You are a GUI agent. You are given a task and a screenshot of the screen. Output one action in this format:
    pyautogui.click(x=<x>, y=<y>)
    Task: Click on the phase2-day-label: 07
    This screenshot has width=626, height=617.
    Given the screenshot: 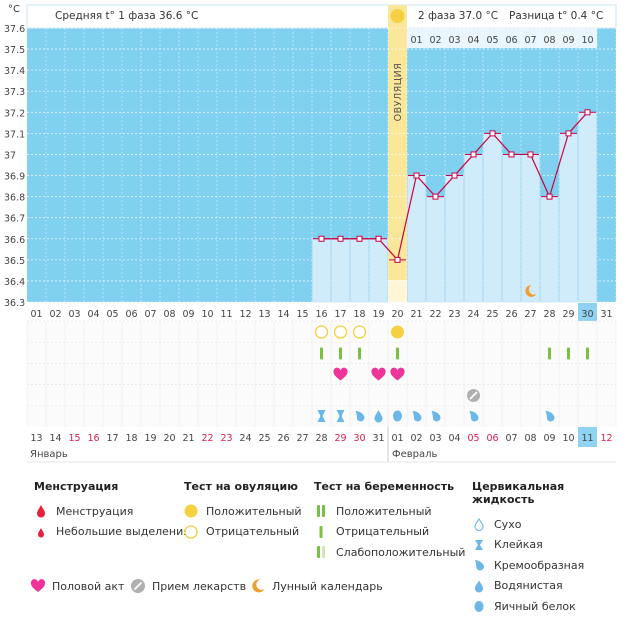 What is the action you would take?
    pyautogui.click(x=530, y=40)
    